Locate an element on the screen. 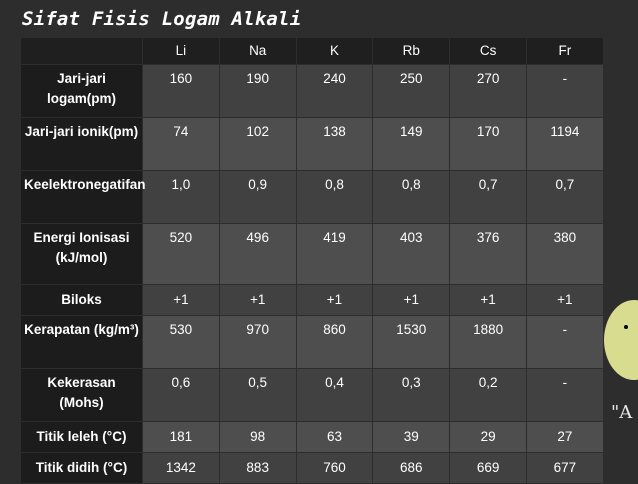  table-cell: 29 is located at coordinates (488, 437).